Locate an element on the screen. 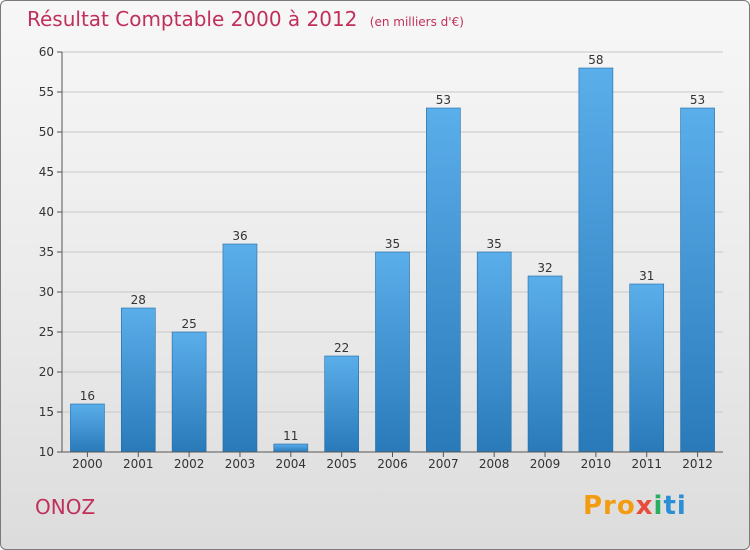 Image resolution: width=750 pixels, height=550 pixels. y-tick-label: 30 is located at coordinates (46, 292).